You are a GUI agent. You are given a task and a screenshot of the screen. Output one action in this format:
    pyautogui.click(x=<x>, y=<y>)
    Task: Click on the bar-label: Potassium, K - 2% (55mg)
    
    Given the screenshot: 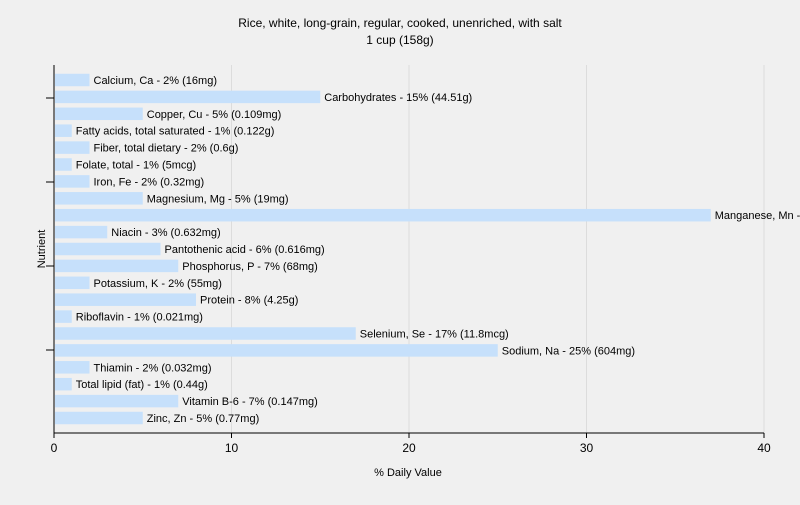 What is the action you would take?
    pyautogui.click(x=158, y=284)
    